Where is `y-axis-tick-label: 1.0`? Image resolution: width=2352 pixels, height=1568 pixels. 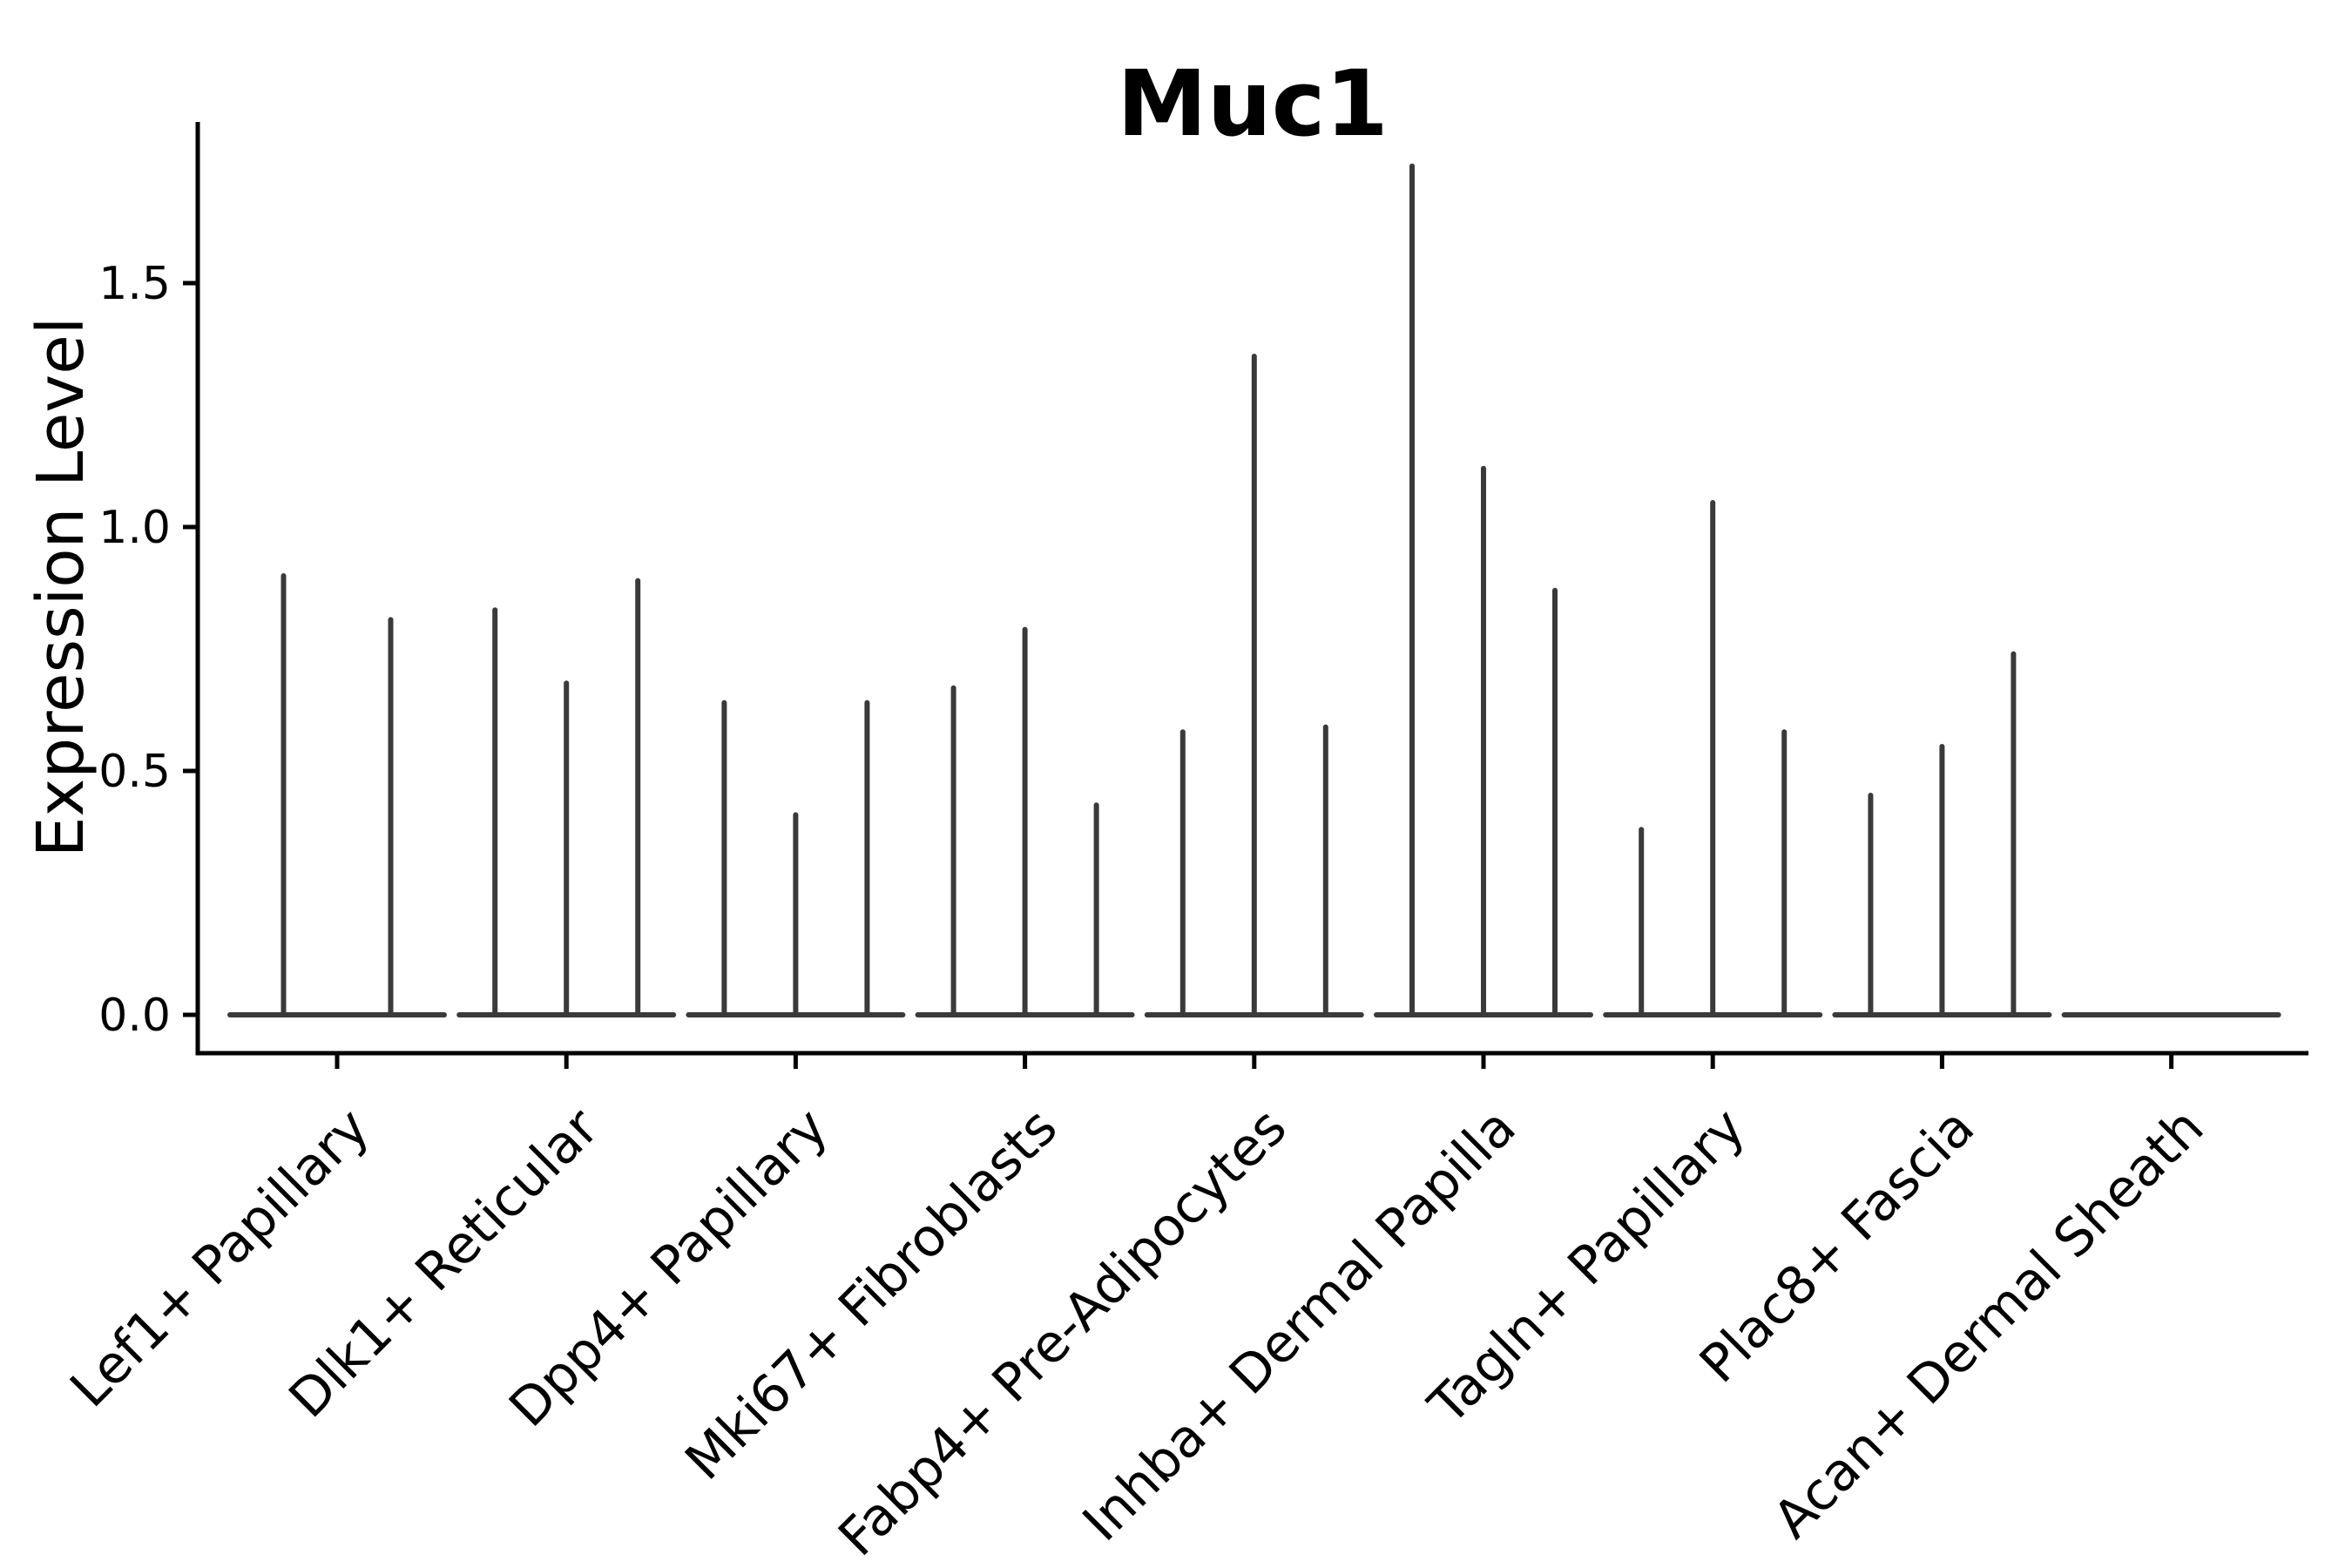
y-axis-tick-label: 1.0 is located at coordinates (134, 528).